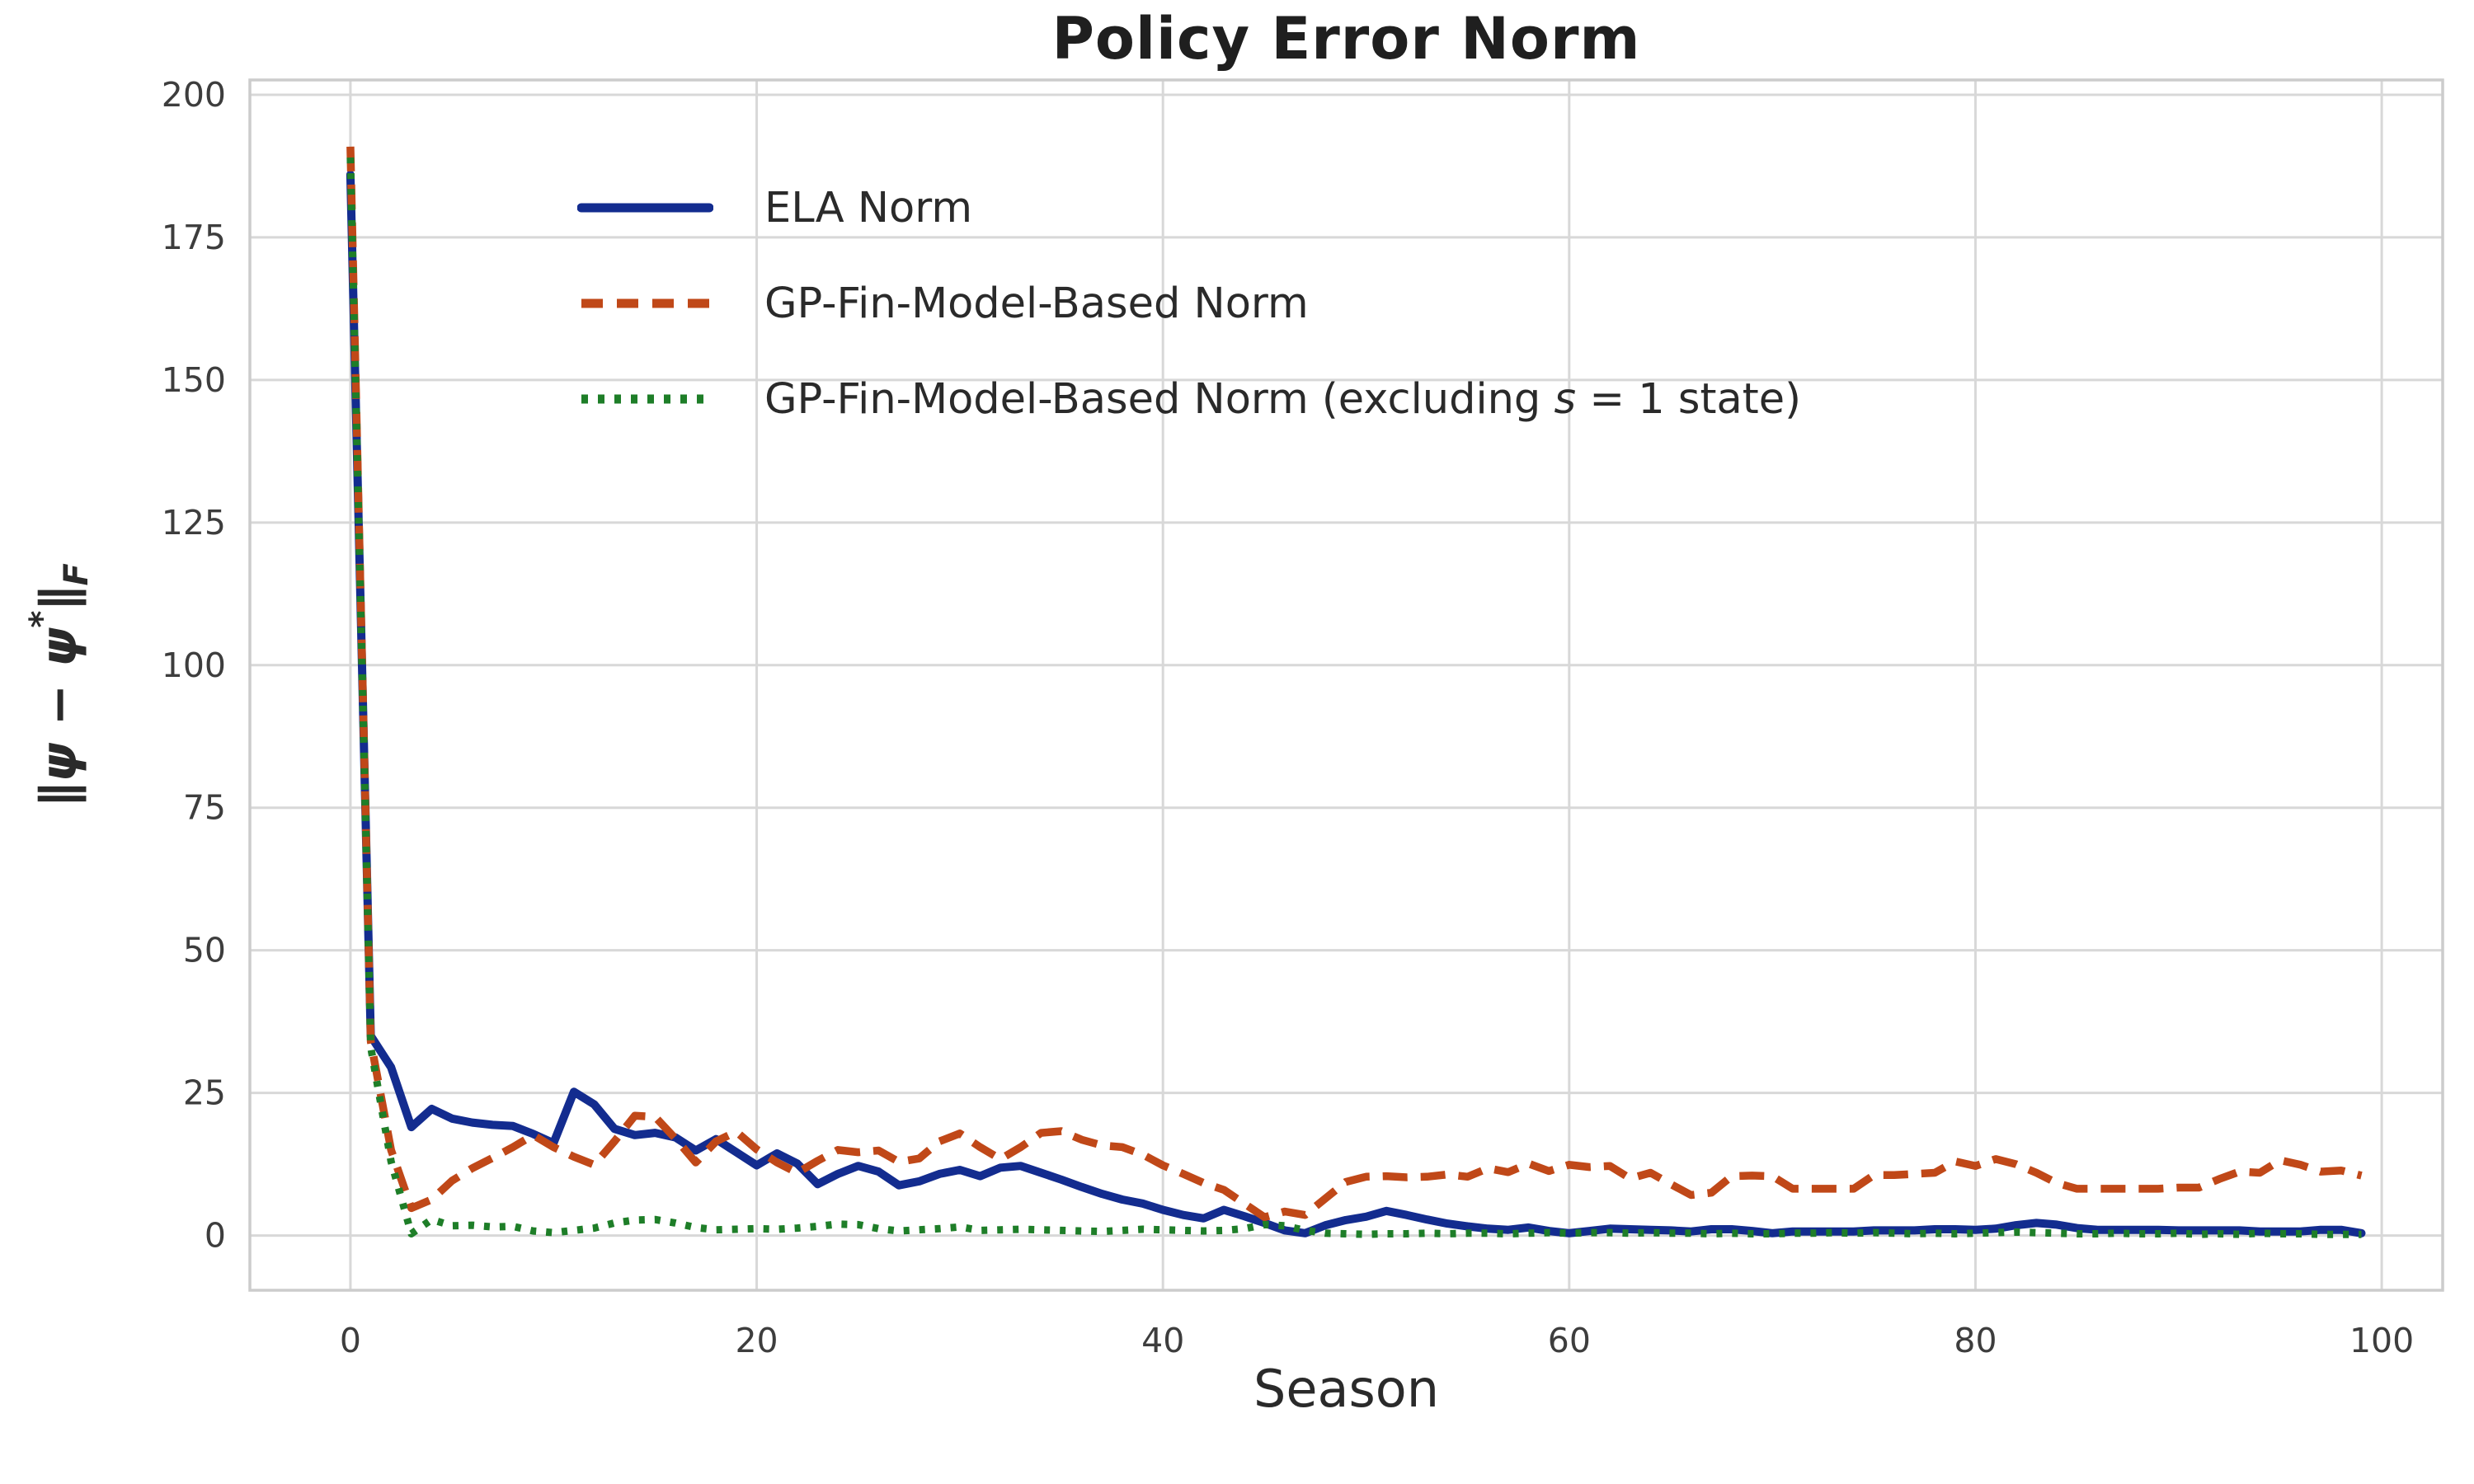  Describe the element at coordinates (77, 574) in the screenshot. I see `frobenius-subscript: F` at that location.